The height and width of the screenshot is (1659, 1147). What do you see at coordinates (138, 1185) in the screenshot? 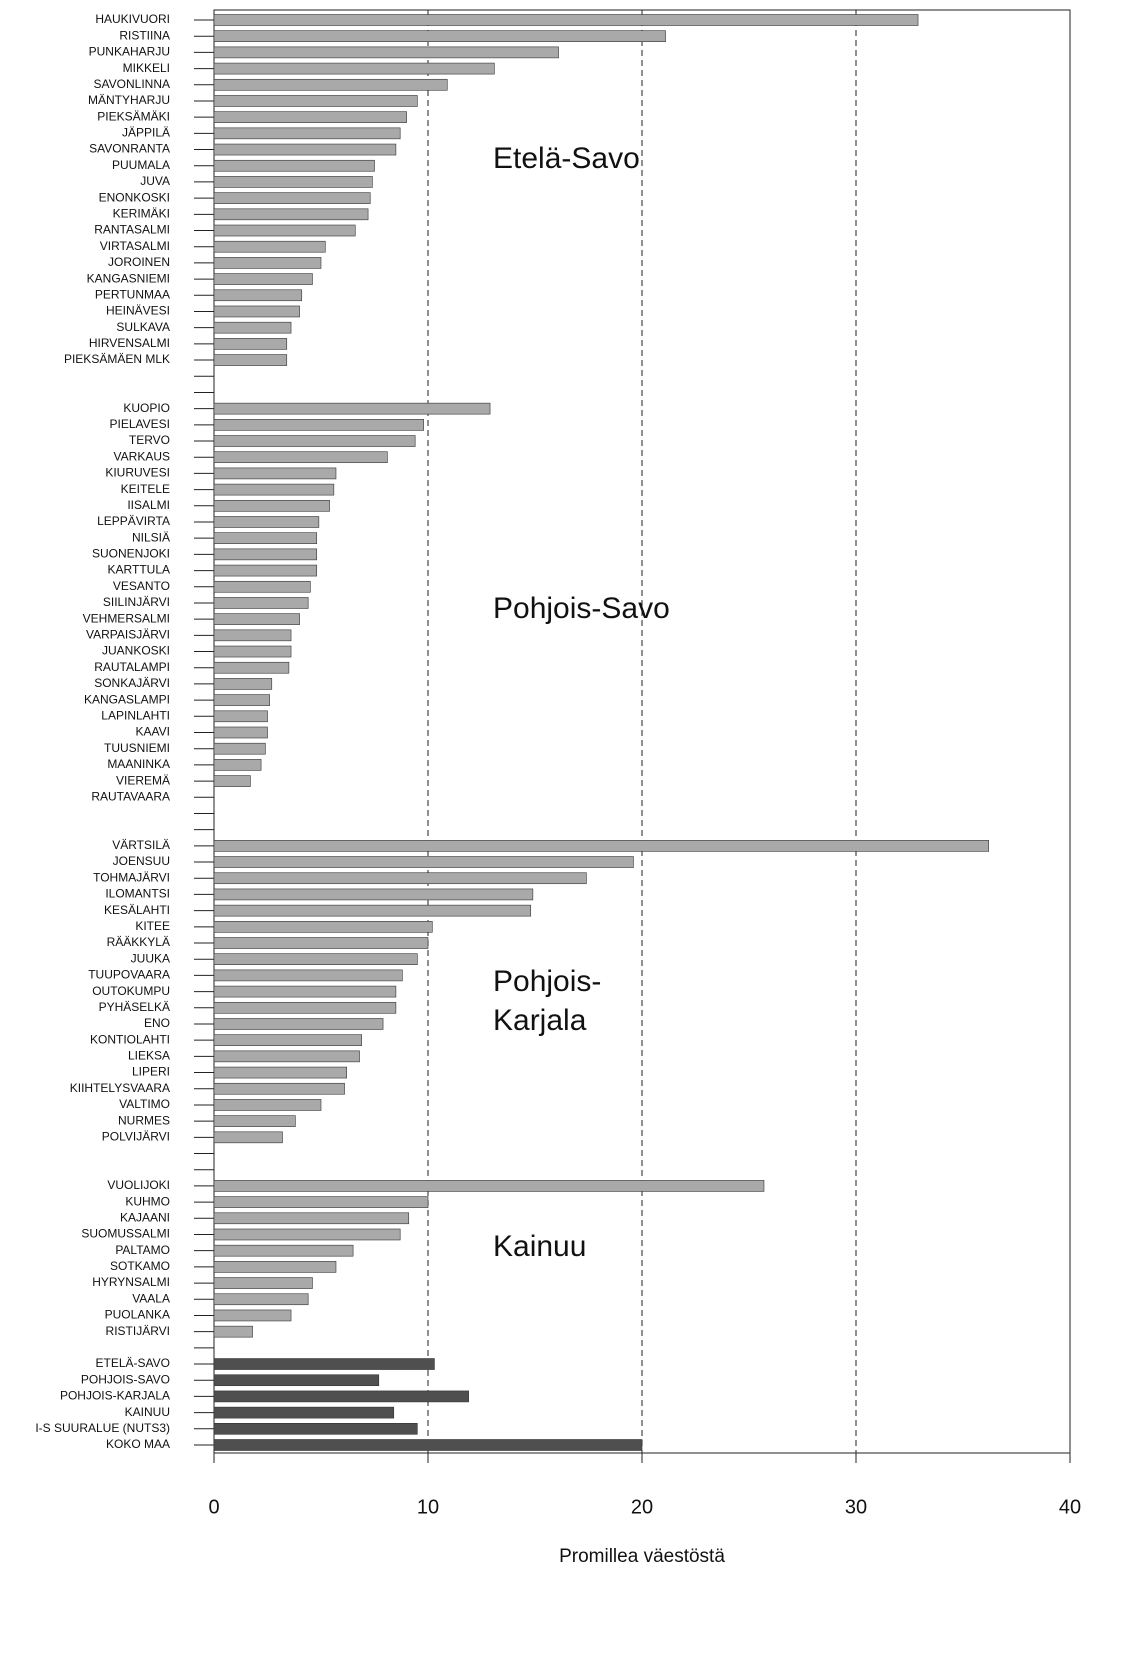
I see `y-tick-label: VUOLIJOKI` at bounding box center [138, 1185].